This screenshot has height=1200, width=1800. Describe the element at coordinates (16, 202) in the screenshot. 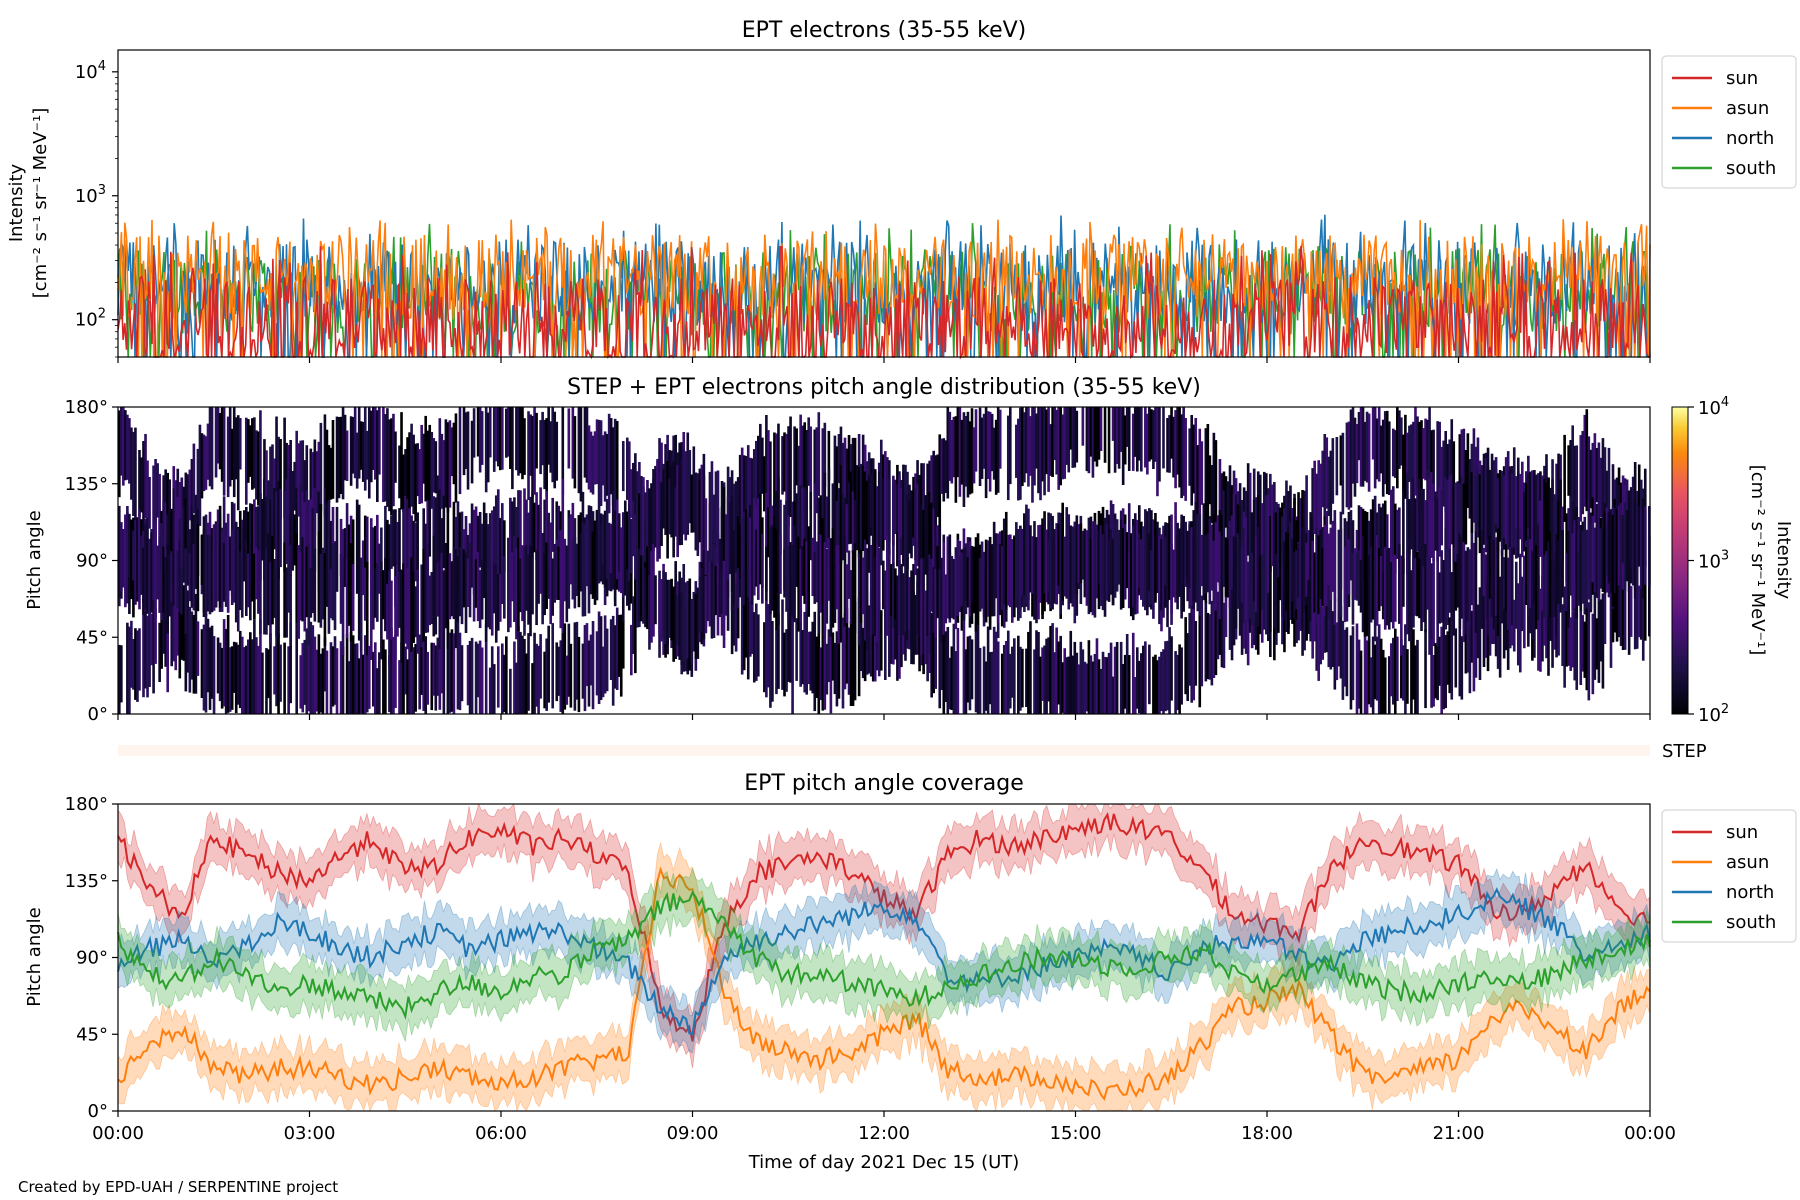

I see `panel1-ylabel-line1: Intensity` at that location.